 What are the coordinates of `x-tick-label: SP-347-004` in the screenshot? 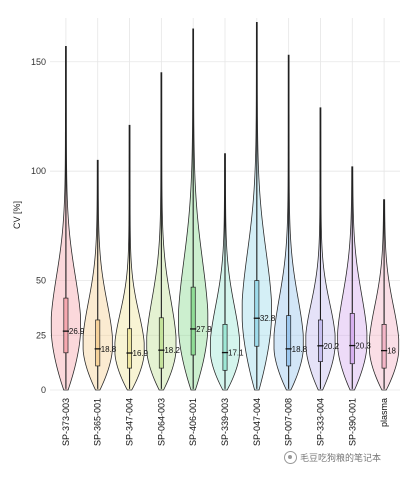 It's located at (130, 422).